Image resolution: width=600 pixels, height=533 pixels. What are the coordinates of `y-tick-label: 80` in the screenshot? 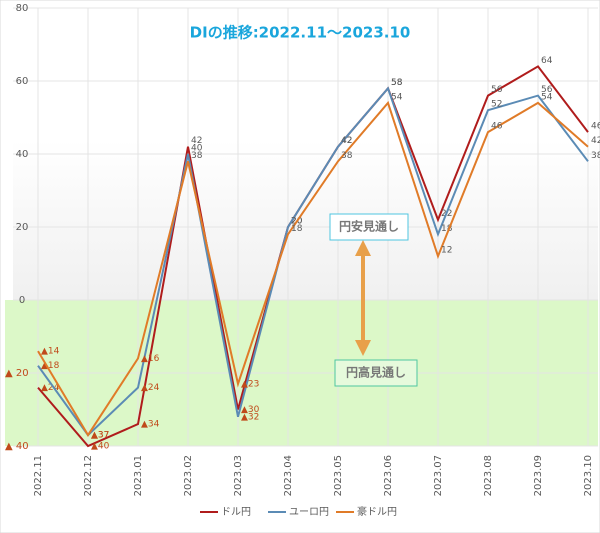 It's located at (22, 8).